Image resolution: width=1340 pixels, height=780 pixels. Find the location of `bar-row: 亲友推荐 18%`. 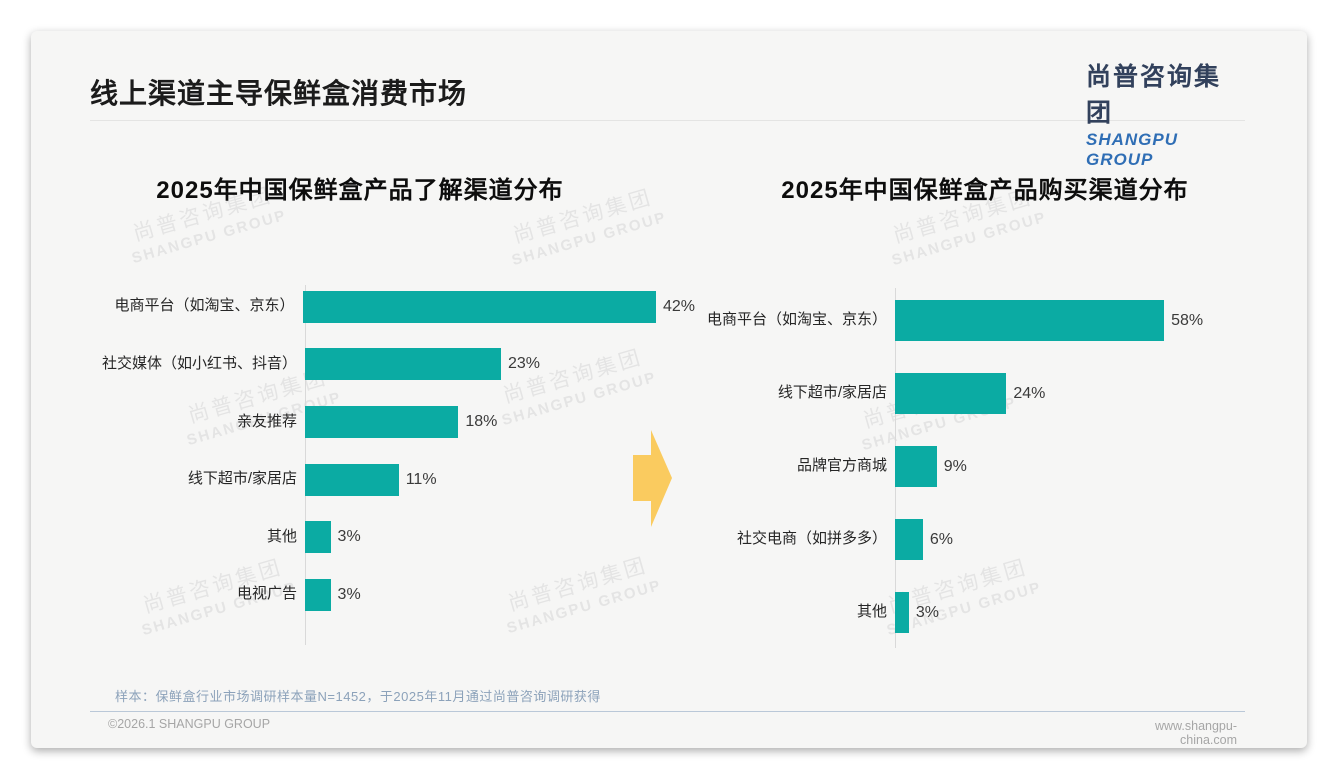

bar-row: 亲友推荐 18% is located at coordinates (395, 422).